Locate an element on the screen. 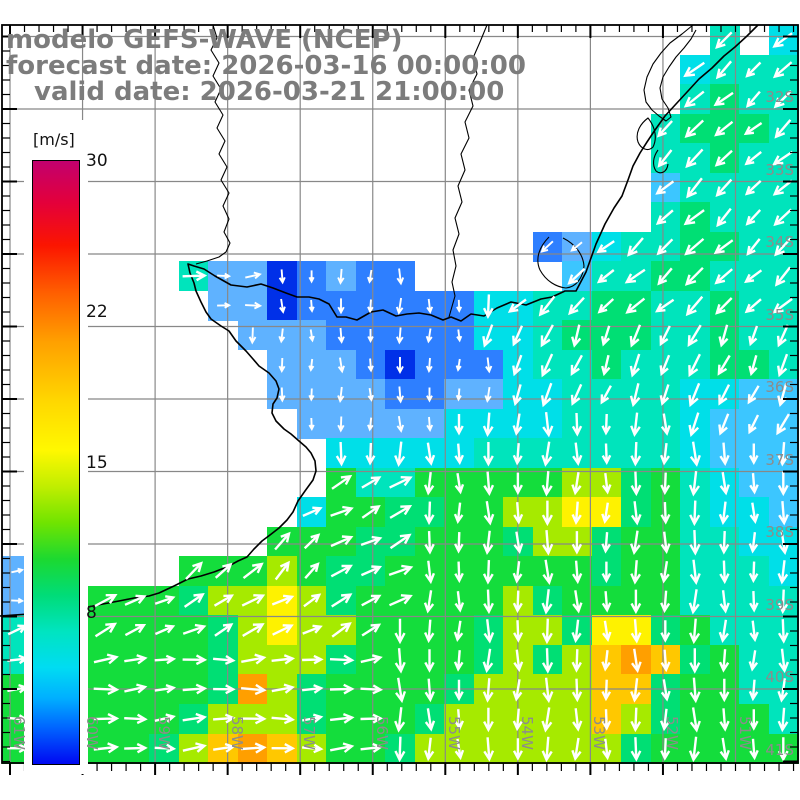 The width and height of the screenshot is (800, 800). valid-date-label: valid date: 2026-03-21 21:00:00 is located at coordinates (269, 92).